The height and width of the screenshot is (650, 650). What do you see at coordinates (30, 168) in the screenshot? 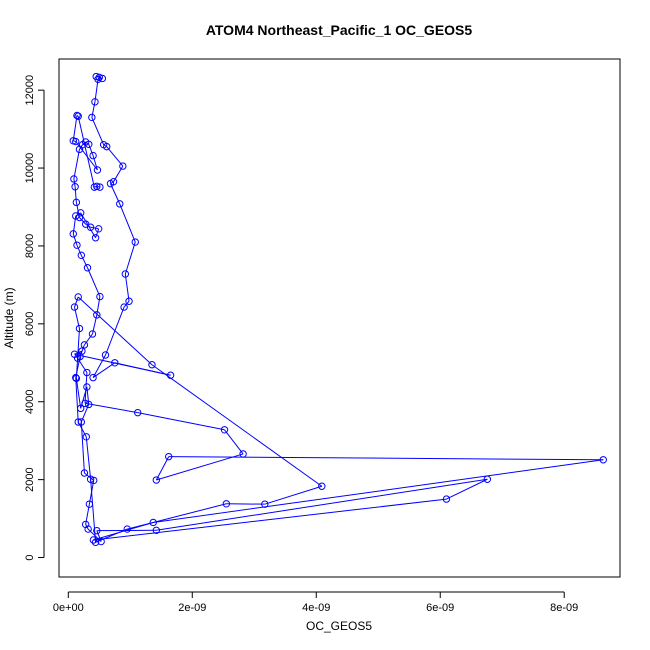
I see `y-tick-label: 10000` at bounding box center [30, 168].